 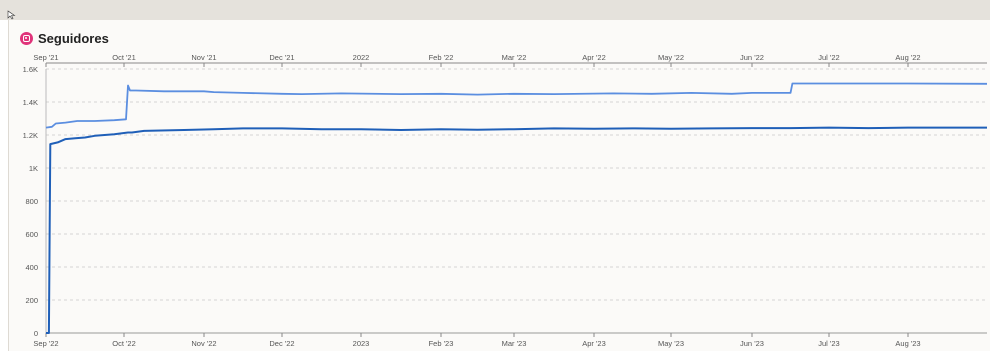 What do you see at coordinates (31, 234) in the screenshot?
I see `y-tick-label: 600` at bounding box center [31, 234].